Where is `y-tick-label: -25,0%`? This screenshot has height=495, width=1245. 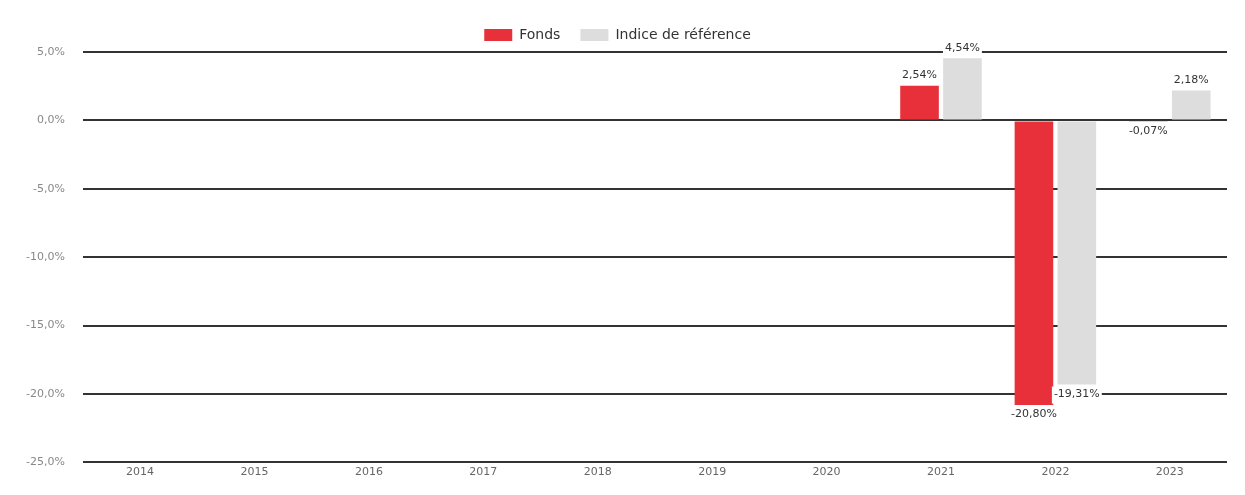
y-tick-label: -25,0% is located at coordinates (45, 462).